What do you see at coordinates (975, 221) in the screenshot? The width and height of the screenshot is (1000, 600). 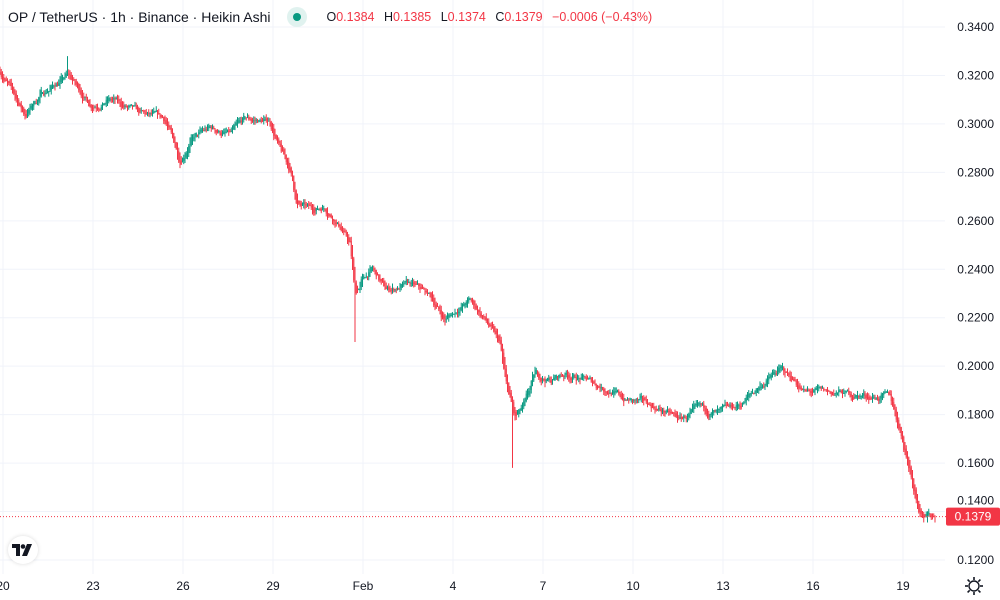 I see `price-tick-label: 0.2600` at bounding box center [975, 221].